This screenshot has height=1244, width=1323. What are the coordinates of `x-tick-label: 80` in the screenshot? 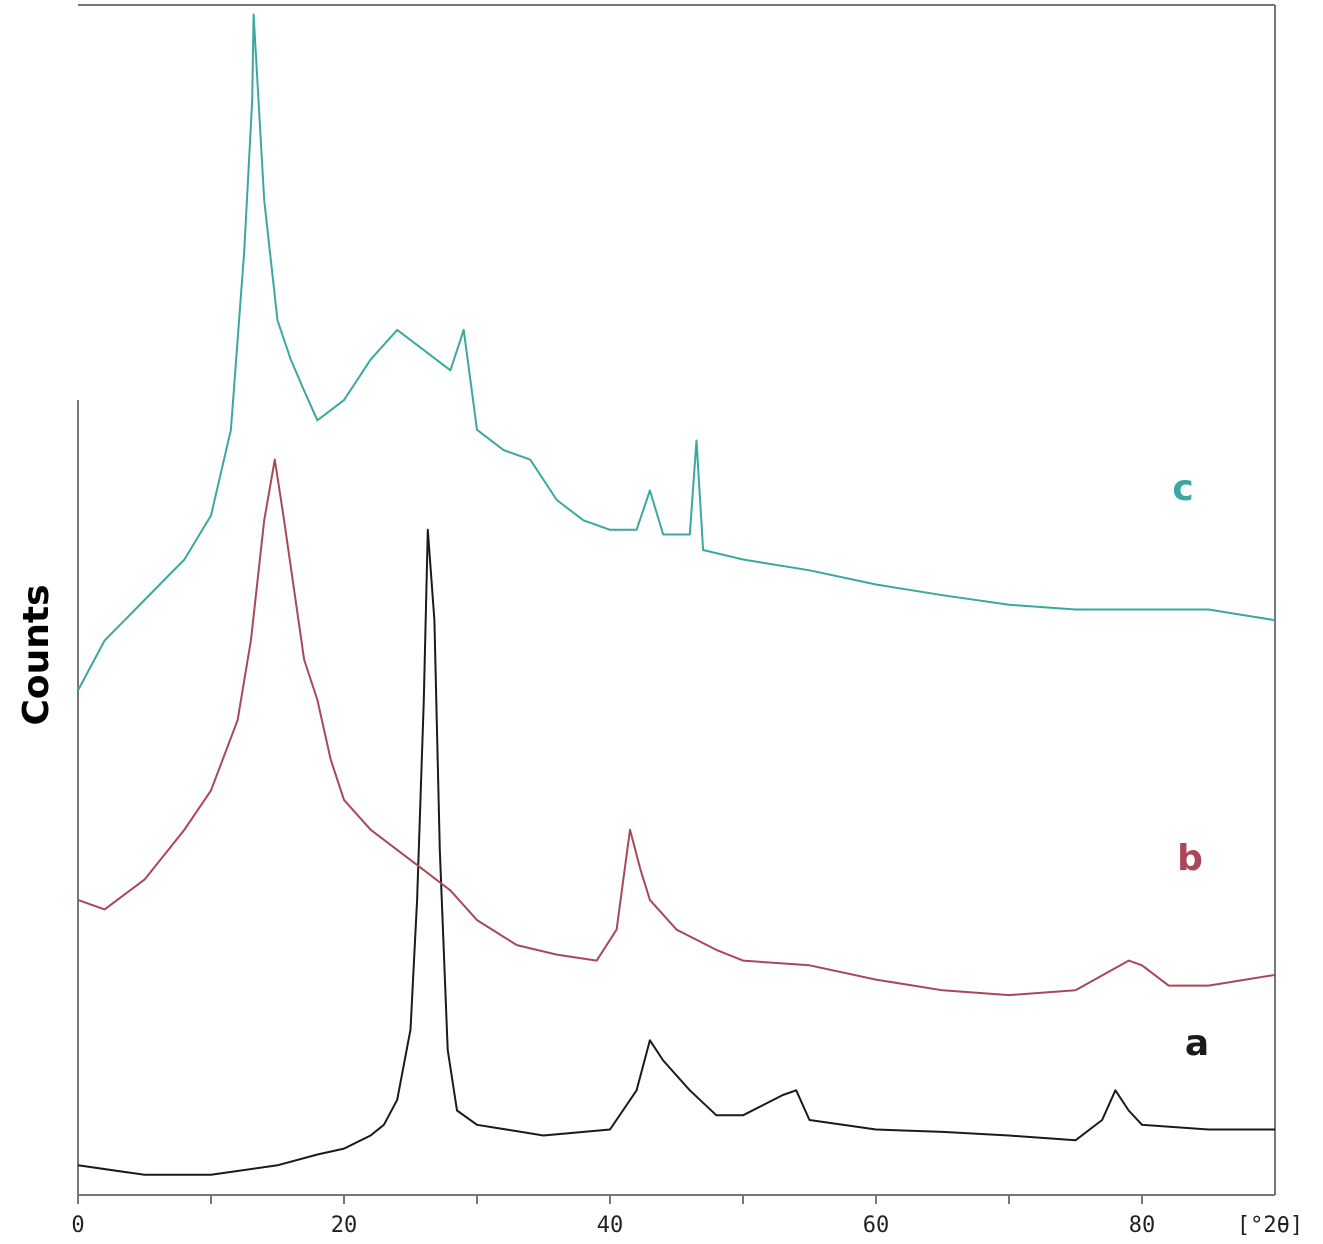 It's located at (1142, 1225).